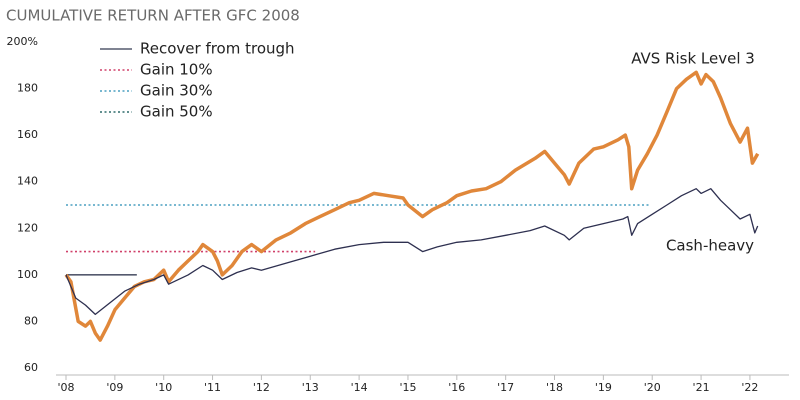  I want to click on y-tick-label: 60, so click(31, 367).